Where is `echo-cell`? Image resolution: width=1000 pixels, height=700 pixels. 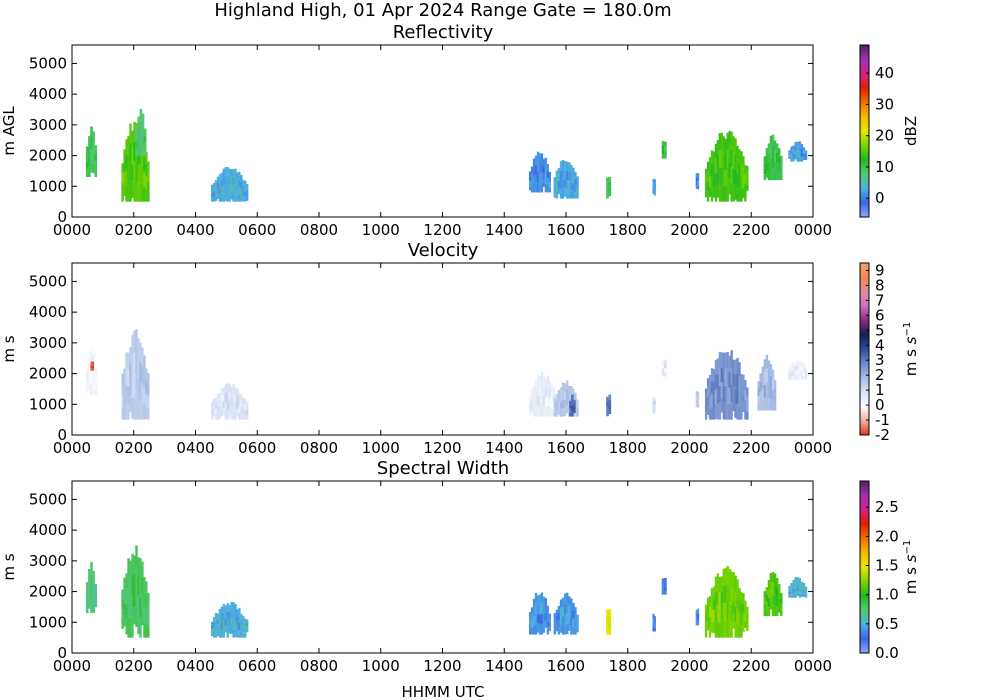
echo-cell is located at coordinates (135, 374).